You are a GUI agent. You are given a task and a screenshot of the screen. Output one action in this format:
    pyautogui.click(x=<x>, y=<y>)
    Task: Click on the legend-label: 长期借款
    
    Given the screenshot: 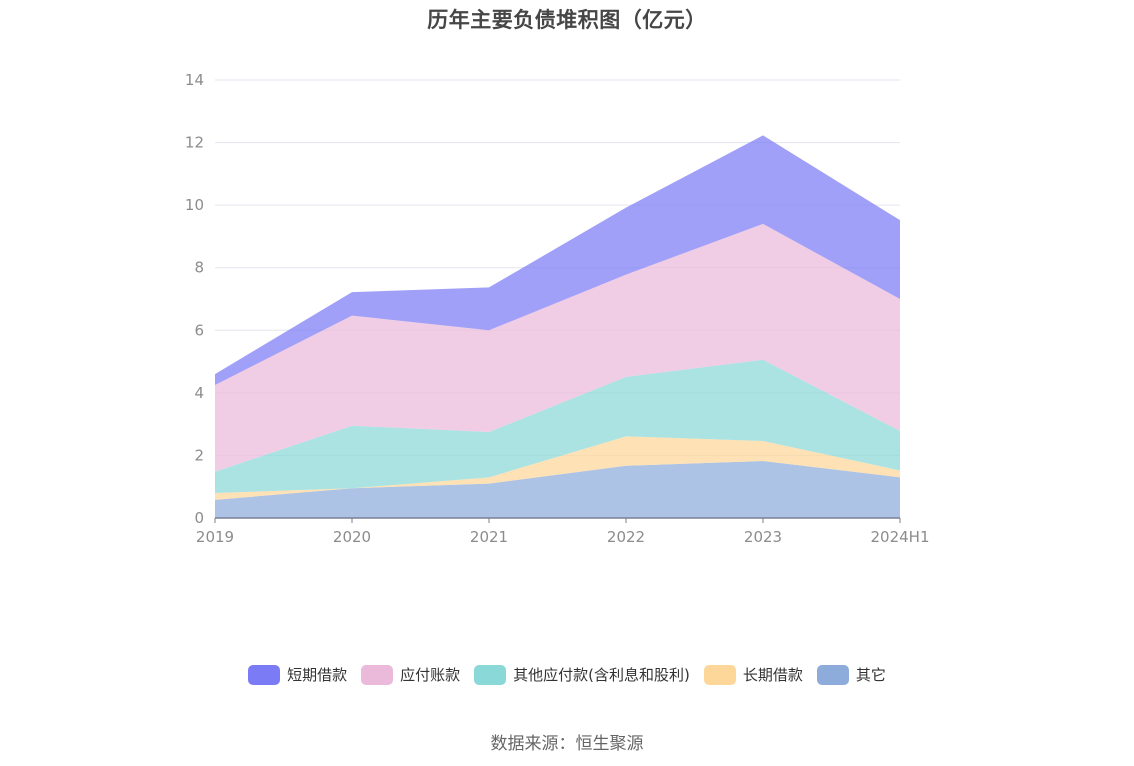 What is the action you would take?
    pyautogui.click(x=772, y=675)
    